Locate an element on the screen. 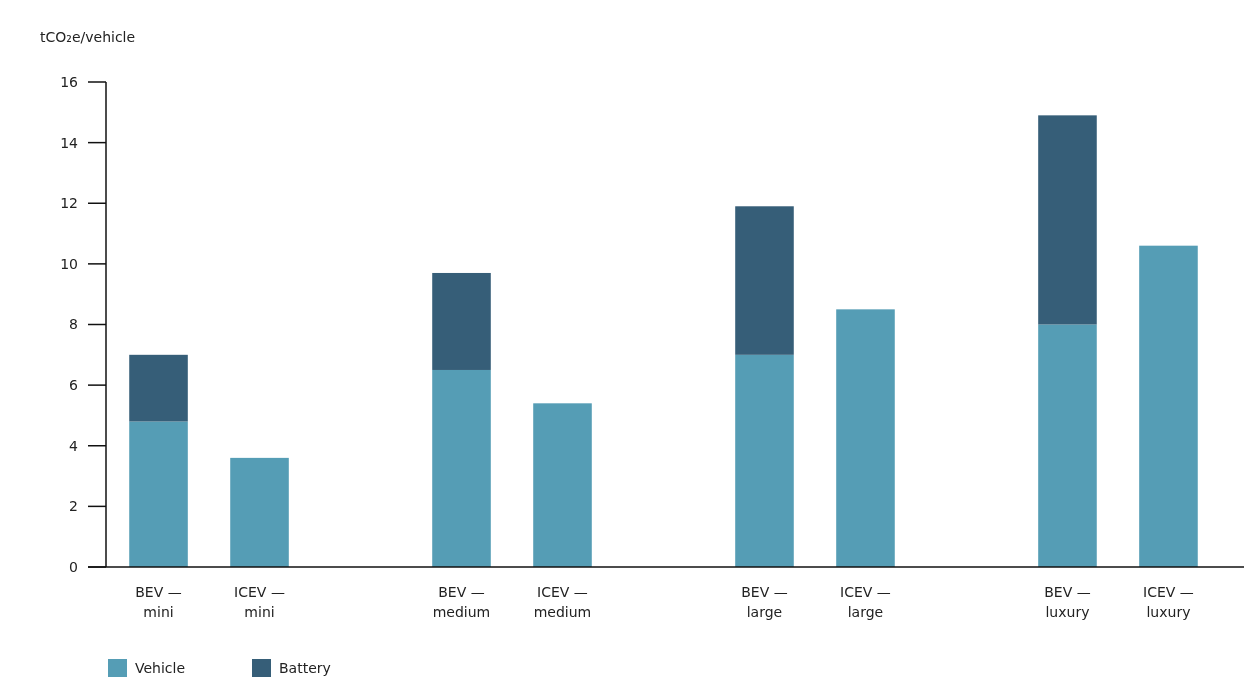 The image size is (1254, 693). x-tick-label: BEV — medium is located at coordinates (461, 602).